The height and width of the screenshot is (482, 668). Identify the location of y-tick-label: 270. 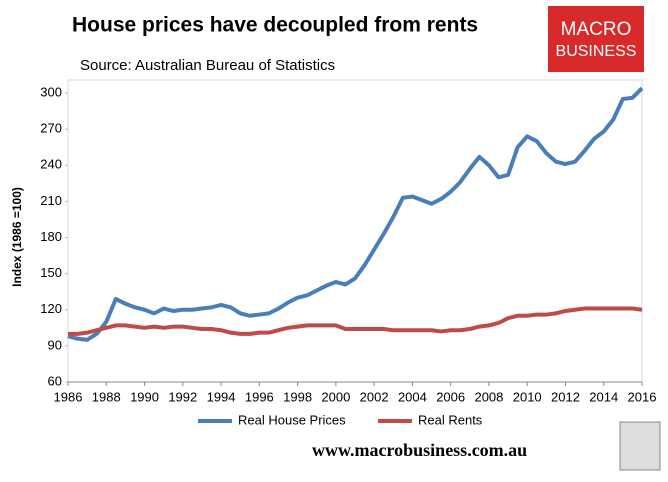
(51, 128).